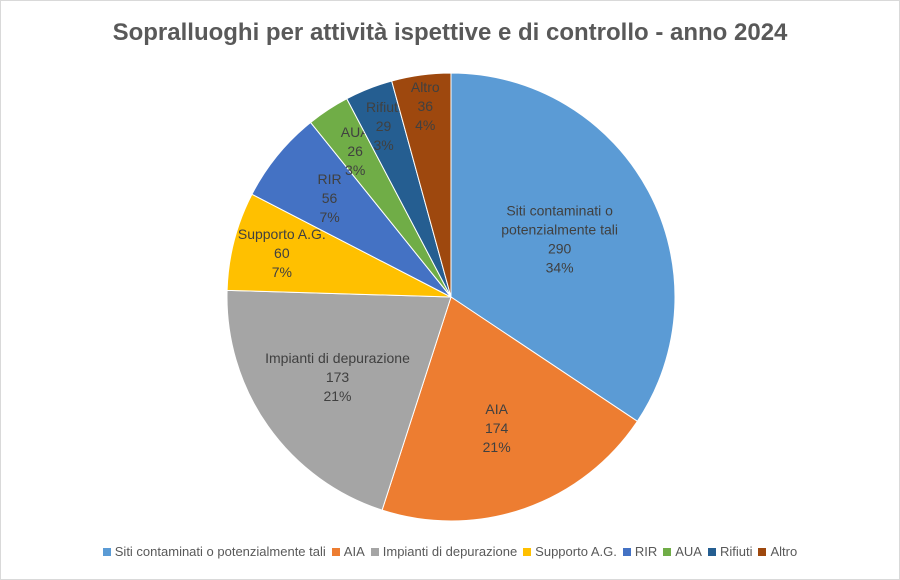 The width and height of the screenshot is (900, 580). What do you see at coordinates (688, 551) in the screenshot?
I see `legend-label: AUA` at bounding box center [688, 551].